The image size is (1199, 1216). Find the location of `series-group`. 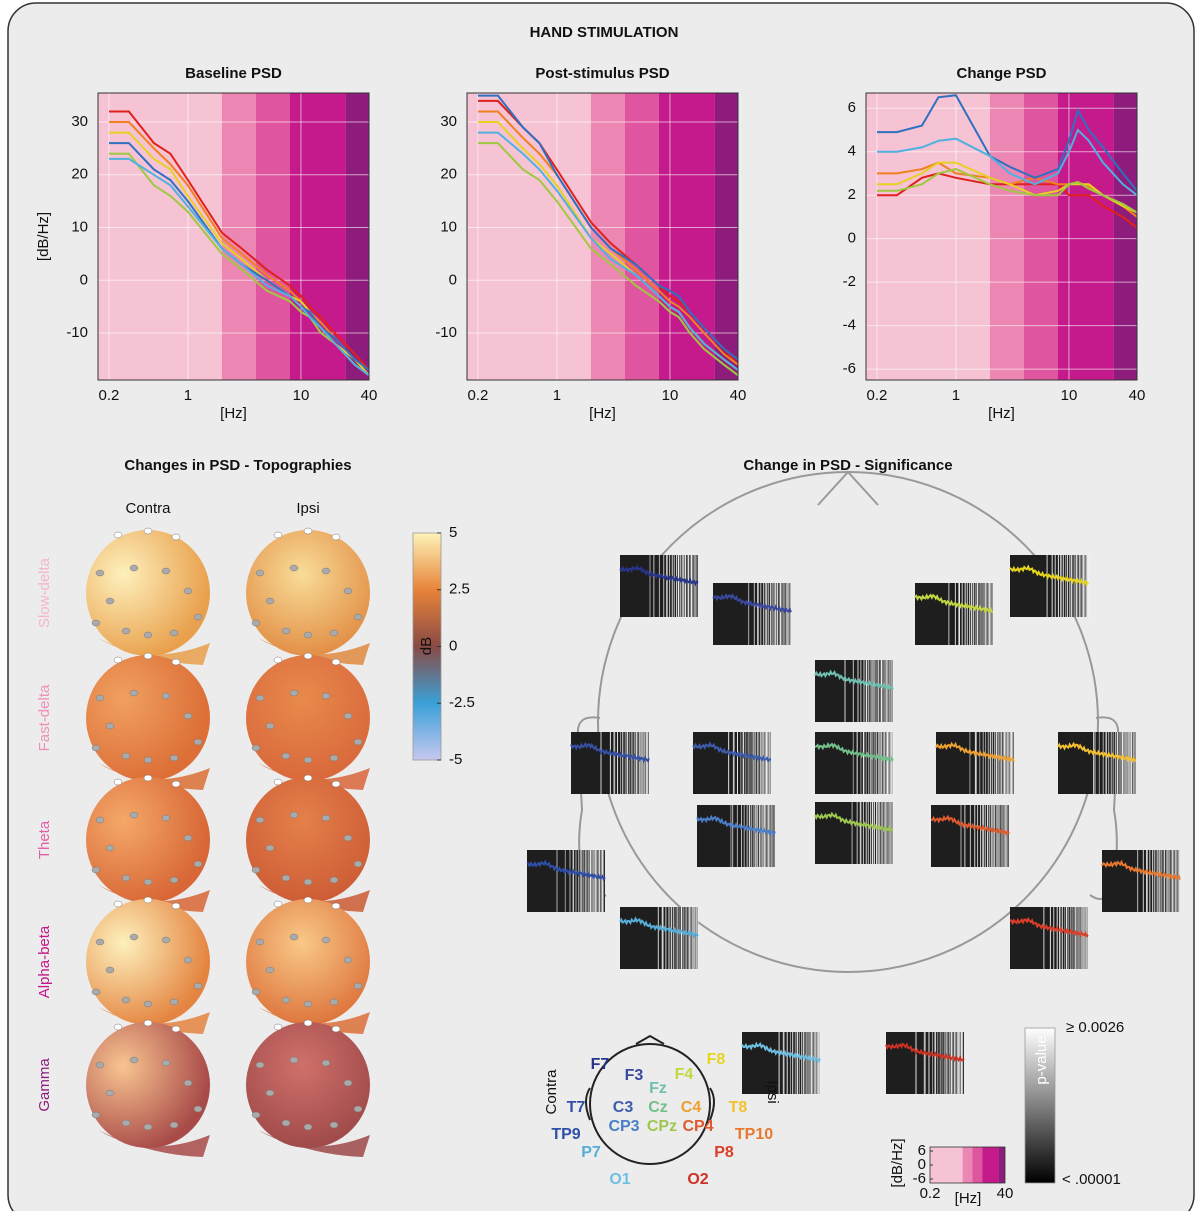

series-group is located at coordinates (608, 235).